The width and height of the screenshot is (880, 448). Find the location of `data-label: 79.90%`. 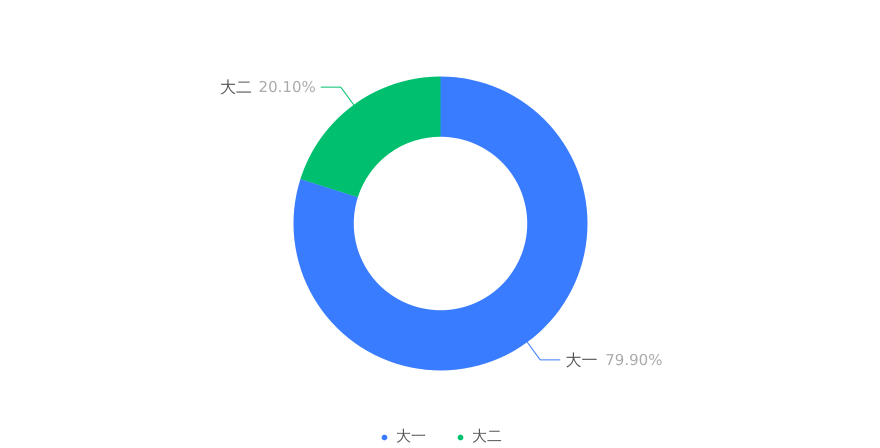

data-label: 79.90% is located at coordinates (633, 359).